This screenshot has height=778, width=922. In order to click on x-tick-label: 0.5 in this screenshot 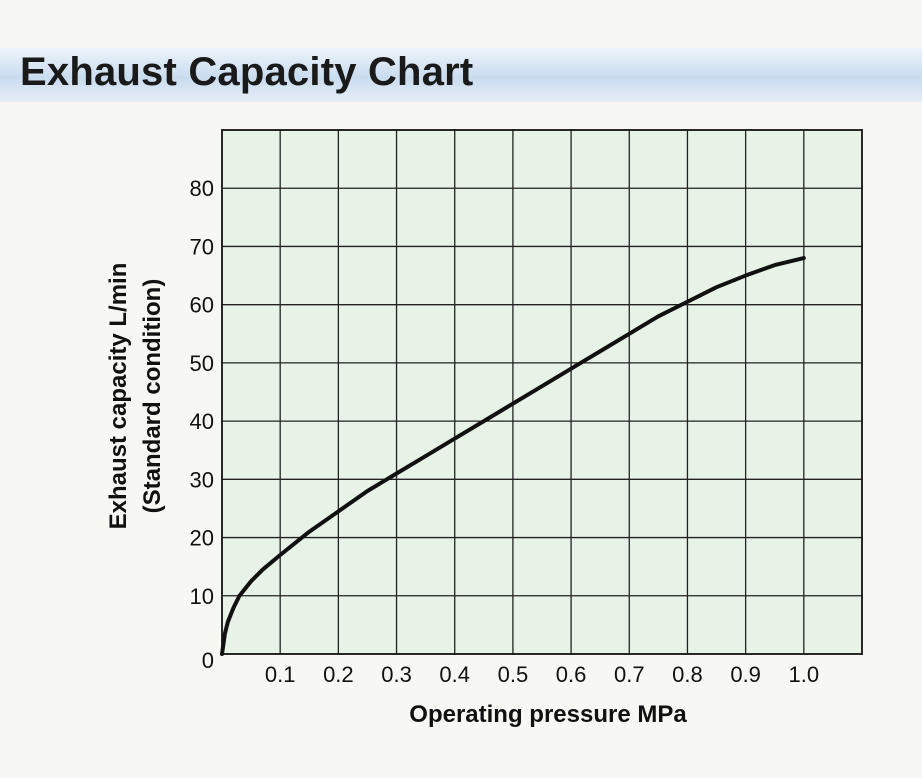, I will do `click(513, 674)`.